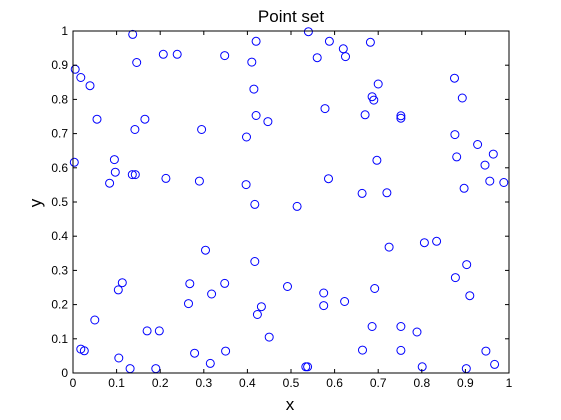 The width and height of the screenshot is (561, 420). Describe the element at coordinates (247, 383) in the screenshot. I see `x-tick-label: 0.4` at that location.